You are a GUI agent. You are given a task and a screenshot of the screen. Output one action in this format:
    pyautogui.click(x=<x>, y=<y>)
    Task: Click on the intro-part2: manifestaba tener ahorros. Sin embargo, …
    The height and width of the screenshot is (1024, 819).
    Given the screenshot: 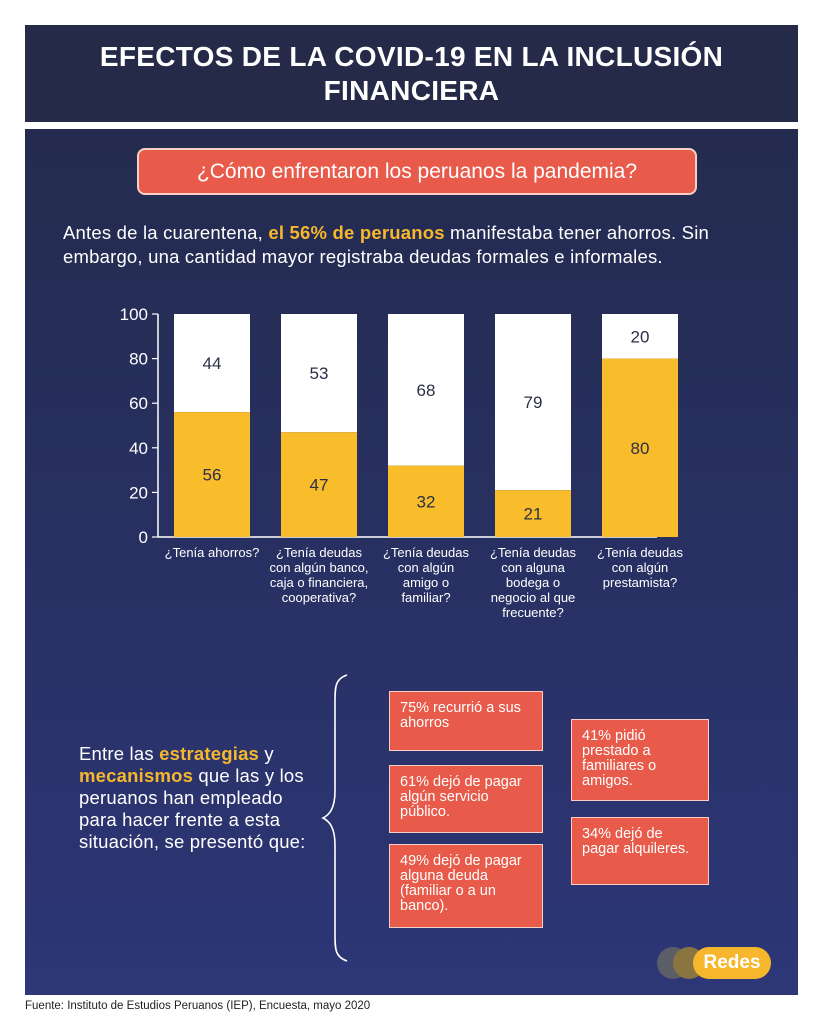 What is the action you would take?
    pyautogui.click(x=386, y=244)
    